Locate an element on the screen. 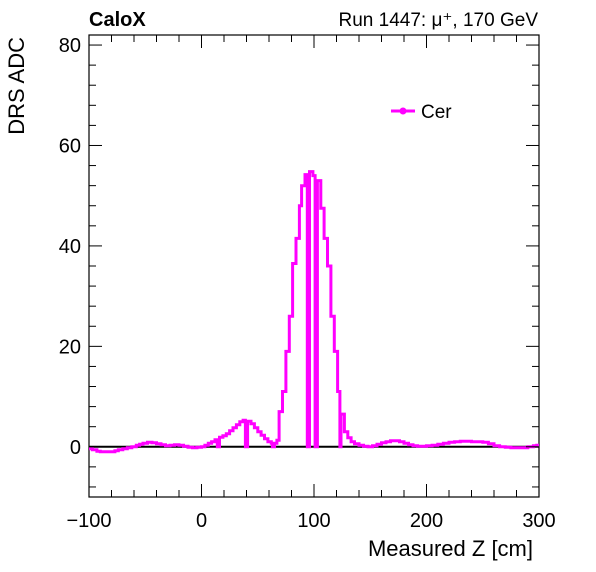 Image resolution: width=596 pixels, height=572 pixels. x-tick-label: 200 is located at coordinates (426, 521).